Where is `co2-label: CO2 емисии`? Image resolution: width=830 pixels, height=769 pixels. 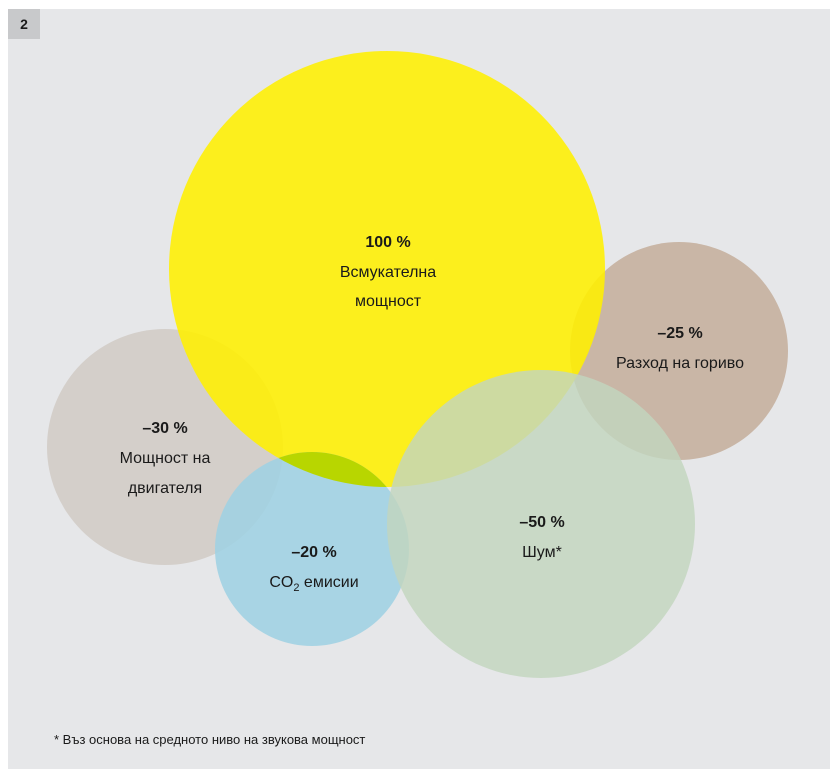 co2-label: CO2 емисии is located at coordinates (313, 584).